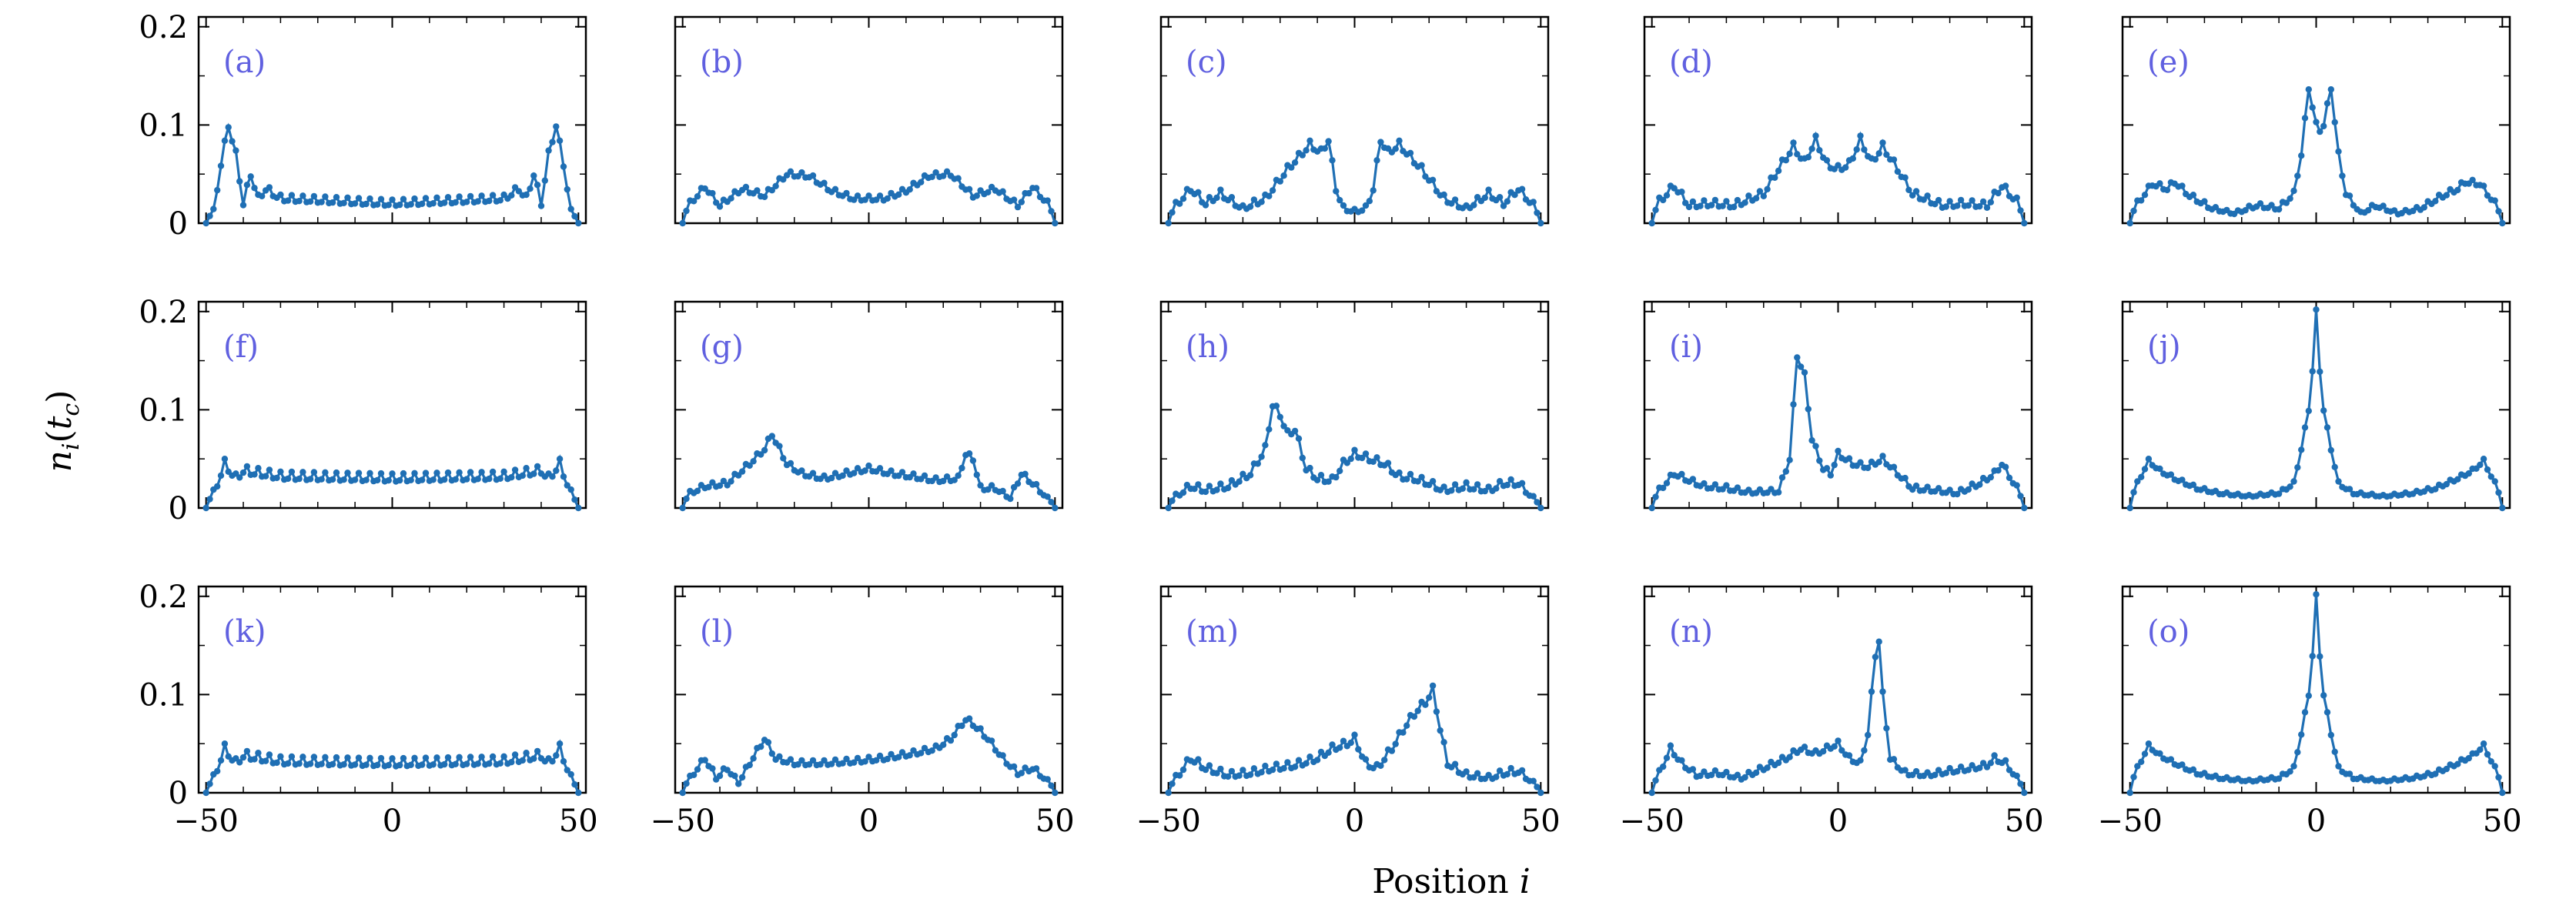  Describe the element at coordinates (869, 121) in the screenshot. I see `panel-b: (b)` at that location.